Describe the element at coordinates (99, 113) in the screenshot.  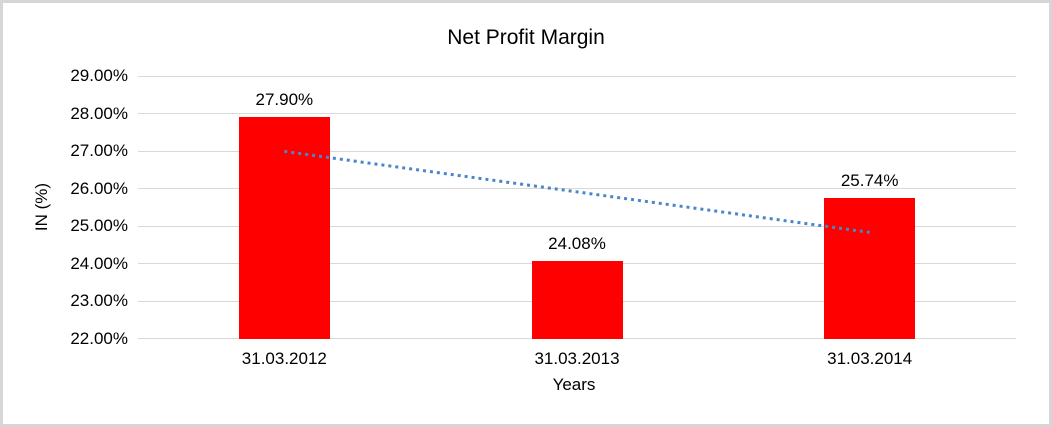
I see `y-tick-label: 28.00%` at that location.